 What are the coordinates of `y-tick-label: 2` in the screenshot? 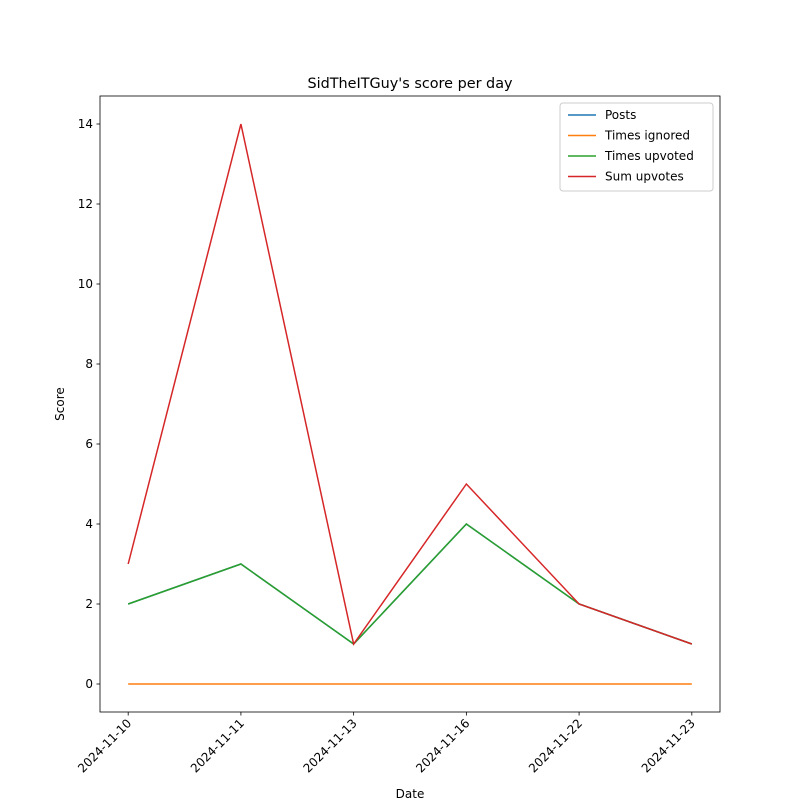 It's located at (89, 604).